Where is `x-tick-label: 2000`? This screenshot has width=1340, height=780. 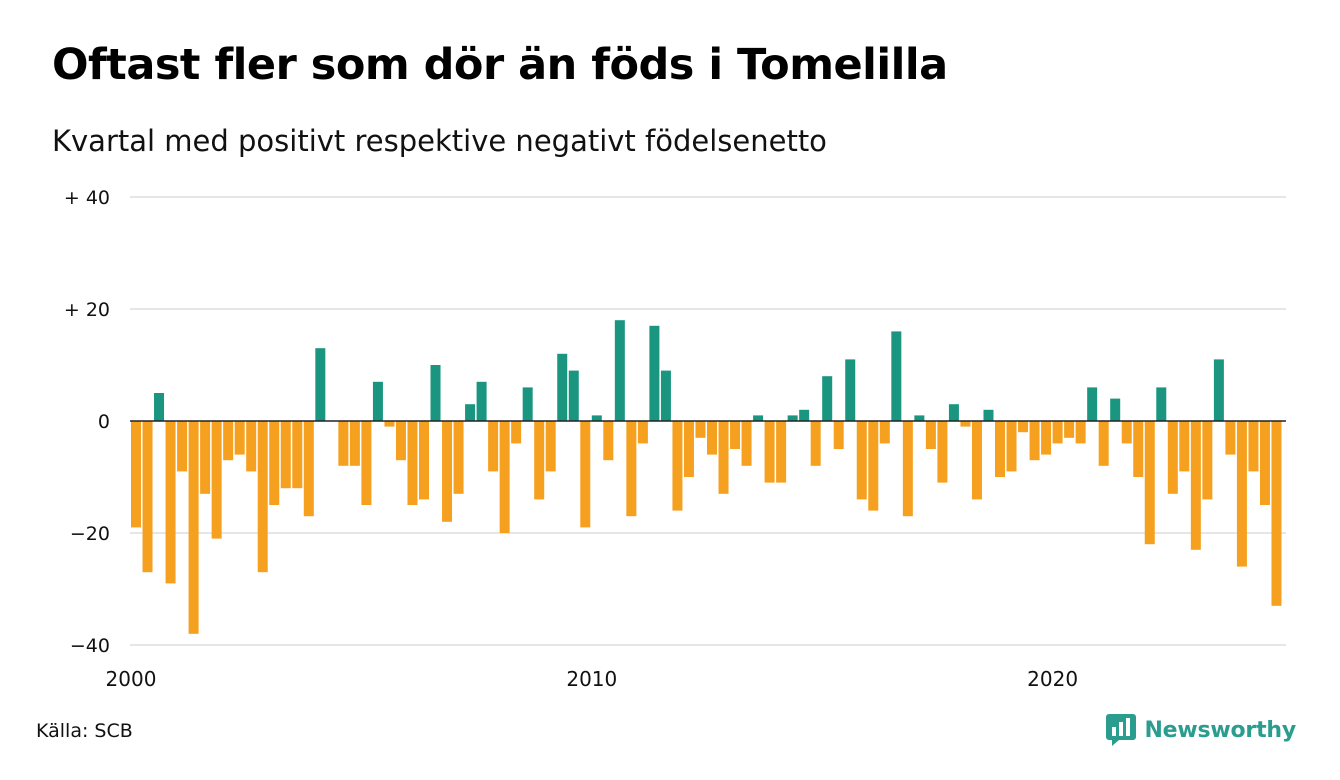 x-tick-label: 2000 is located at coordinates (131, 679).